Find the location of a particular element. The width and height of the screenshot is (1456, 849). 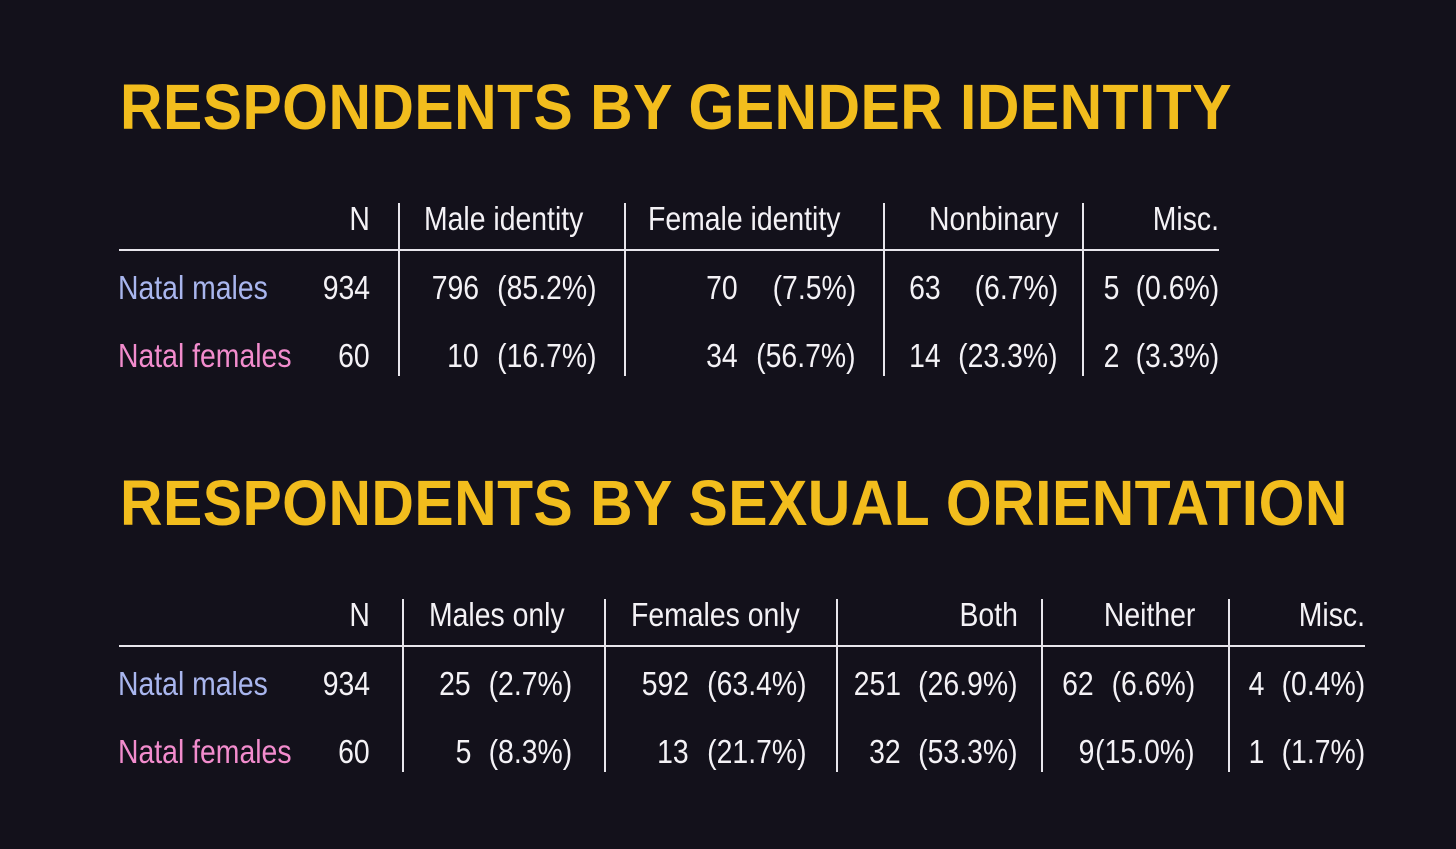

count-value: 796 is located at coordinates (455, 287).